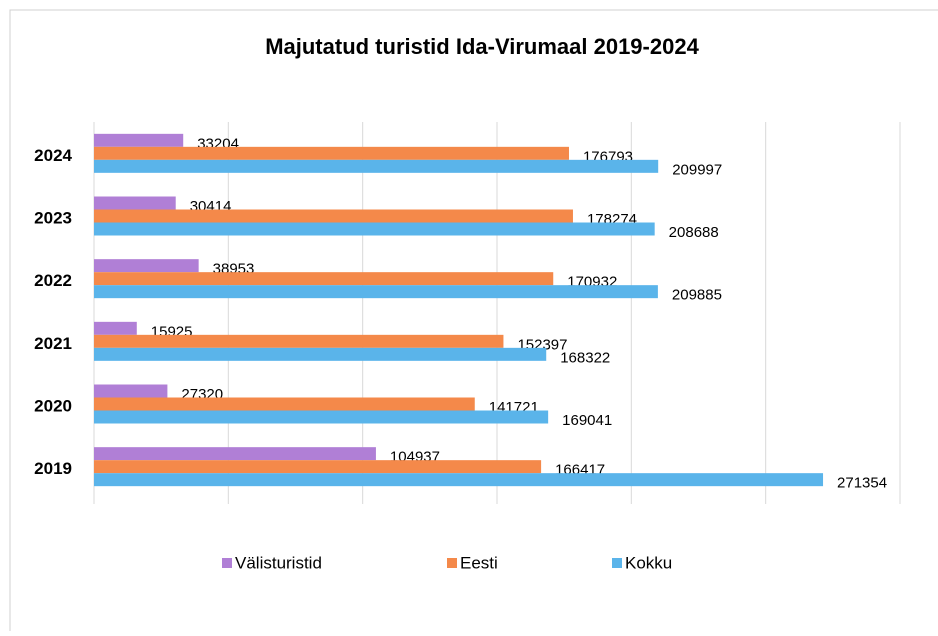 This screenshot has height=636, width=938. I want to click on value-label: 208688, so click(694, 232).